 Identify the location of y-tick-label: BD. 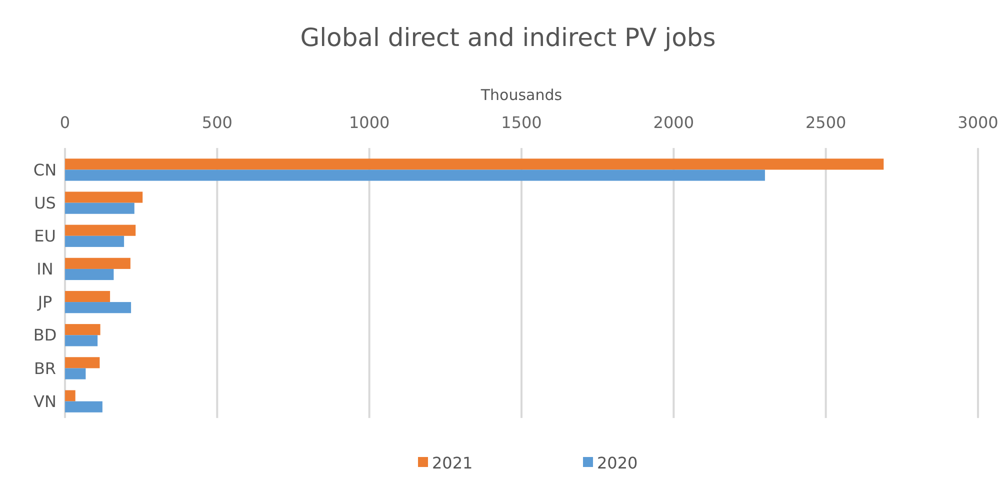
(45, 335).